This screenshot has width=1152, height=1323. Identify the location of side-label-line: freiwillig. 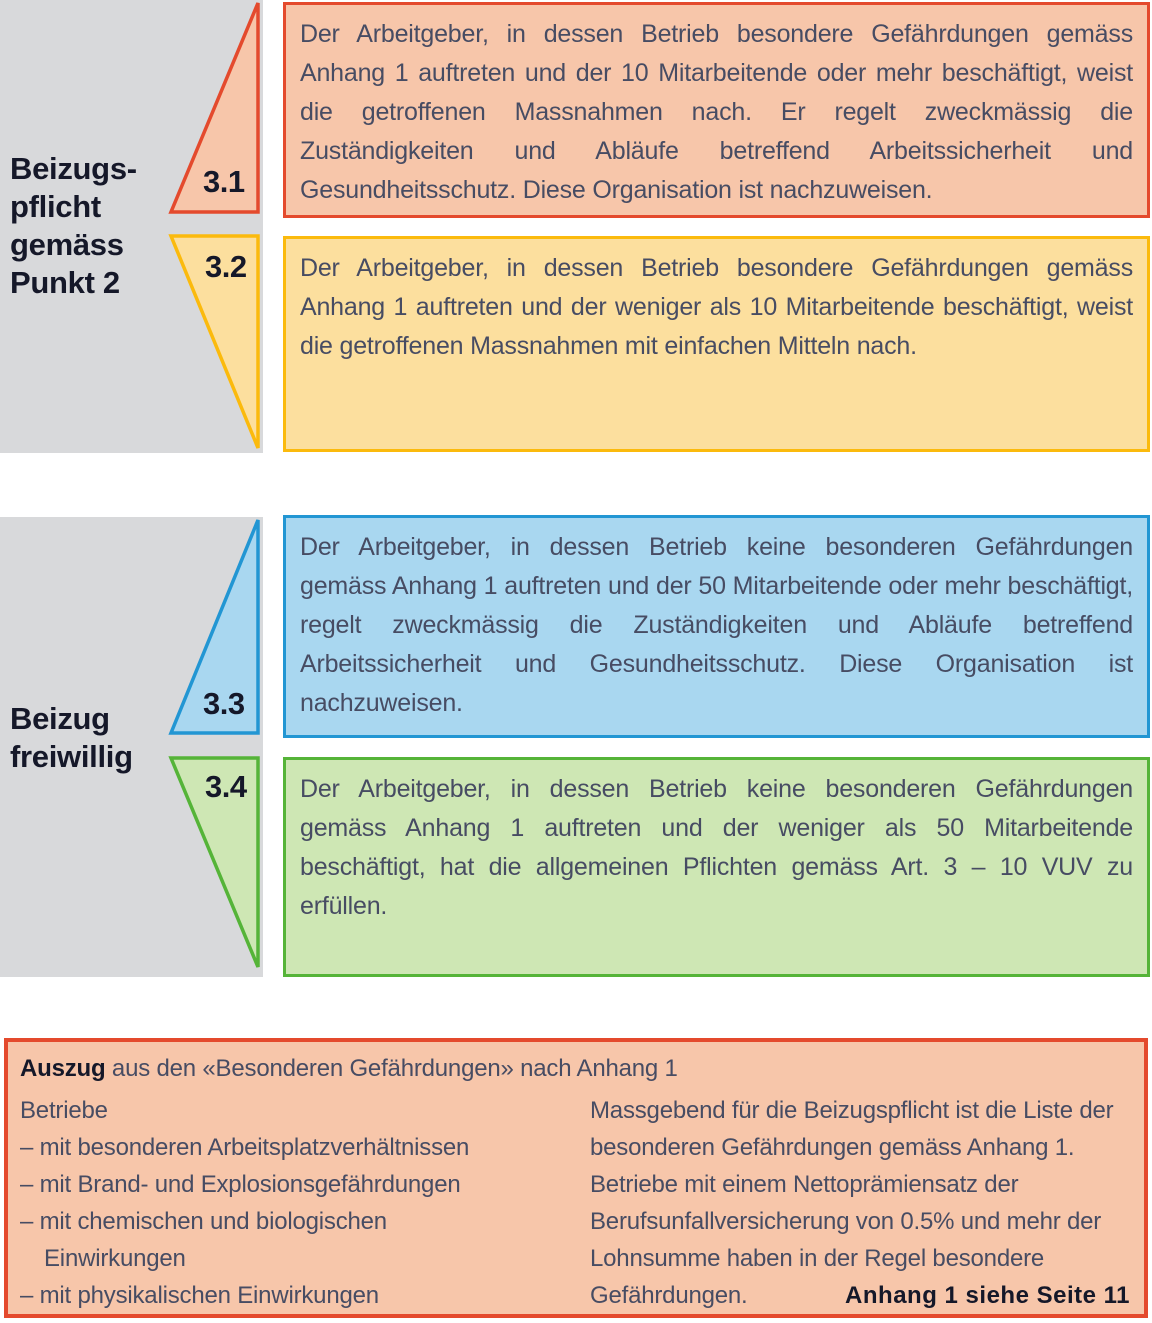
(71, 756).